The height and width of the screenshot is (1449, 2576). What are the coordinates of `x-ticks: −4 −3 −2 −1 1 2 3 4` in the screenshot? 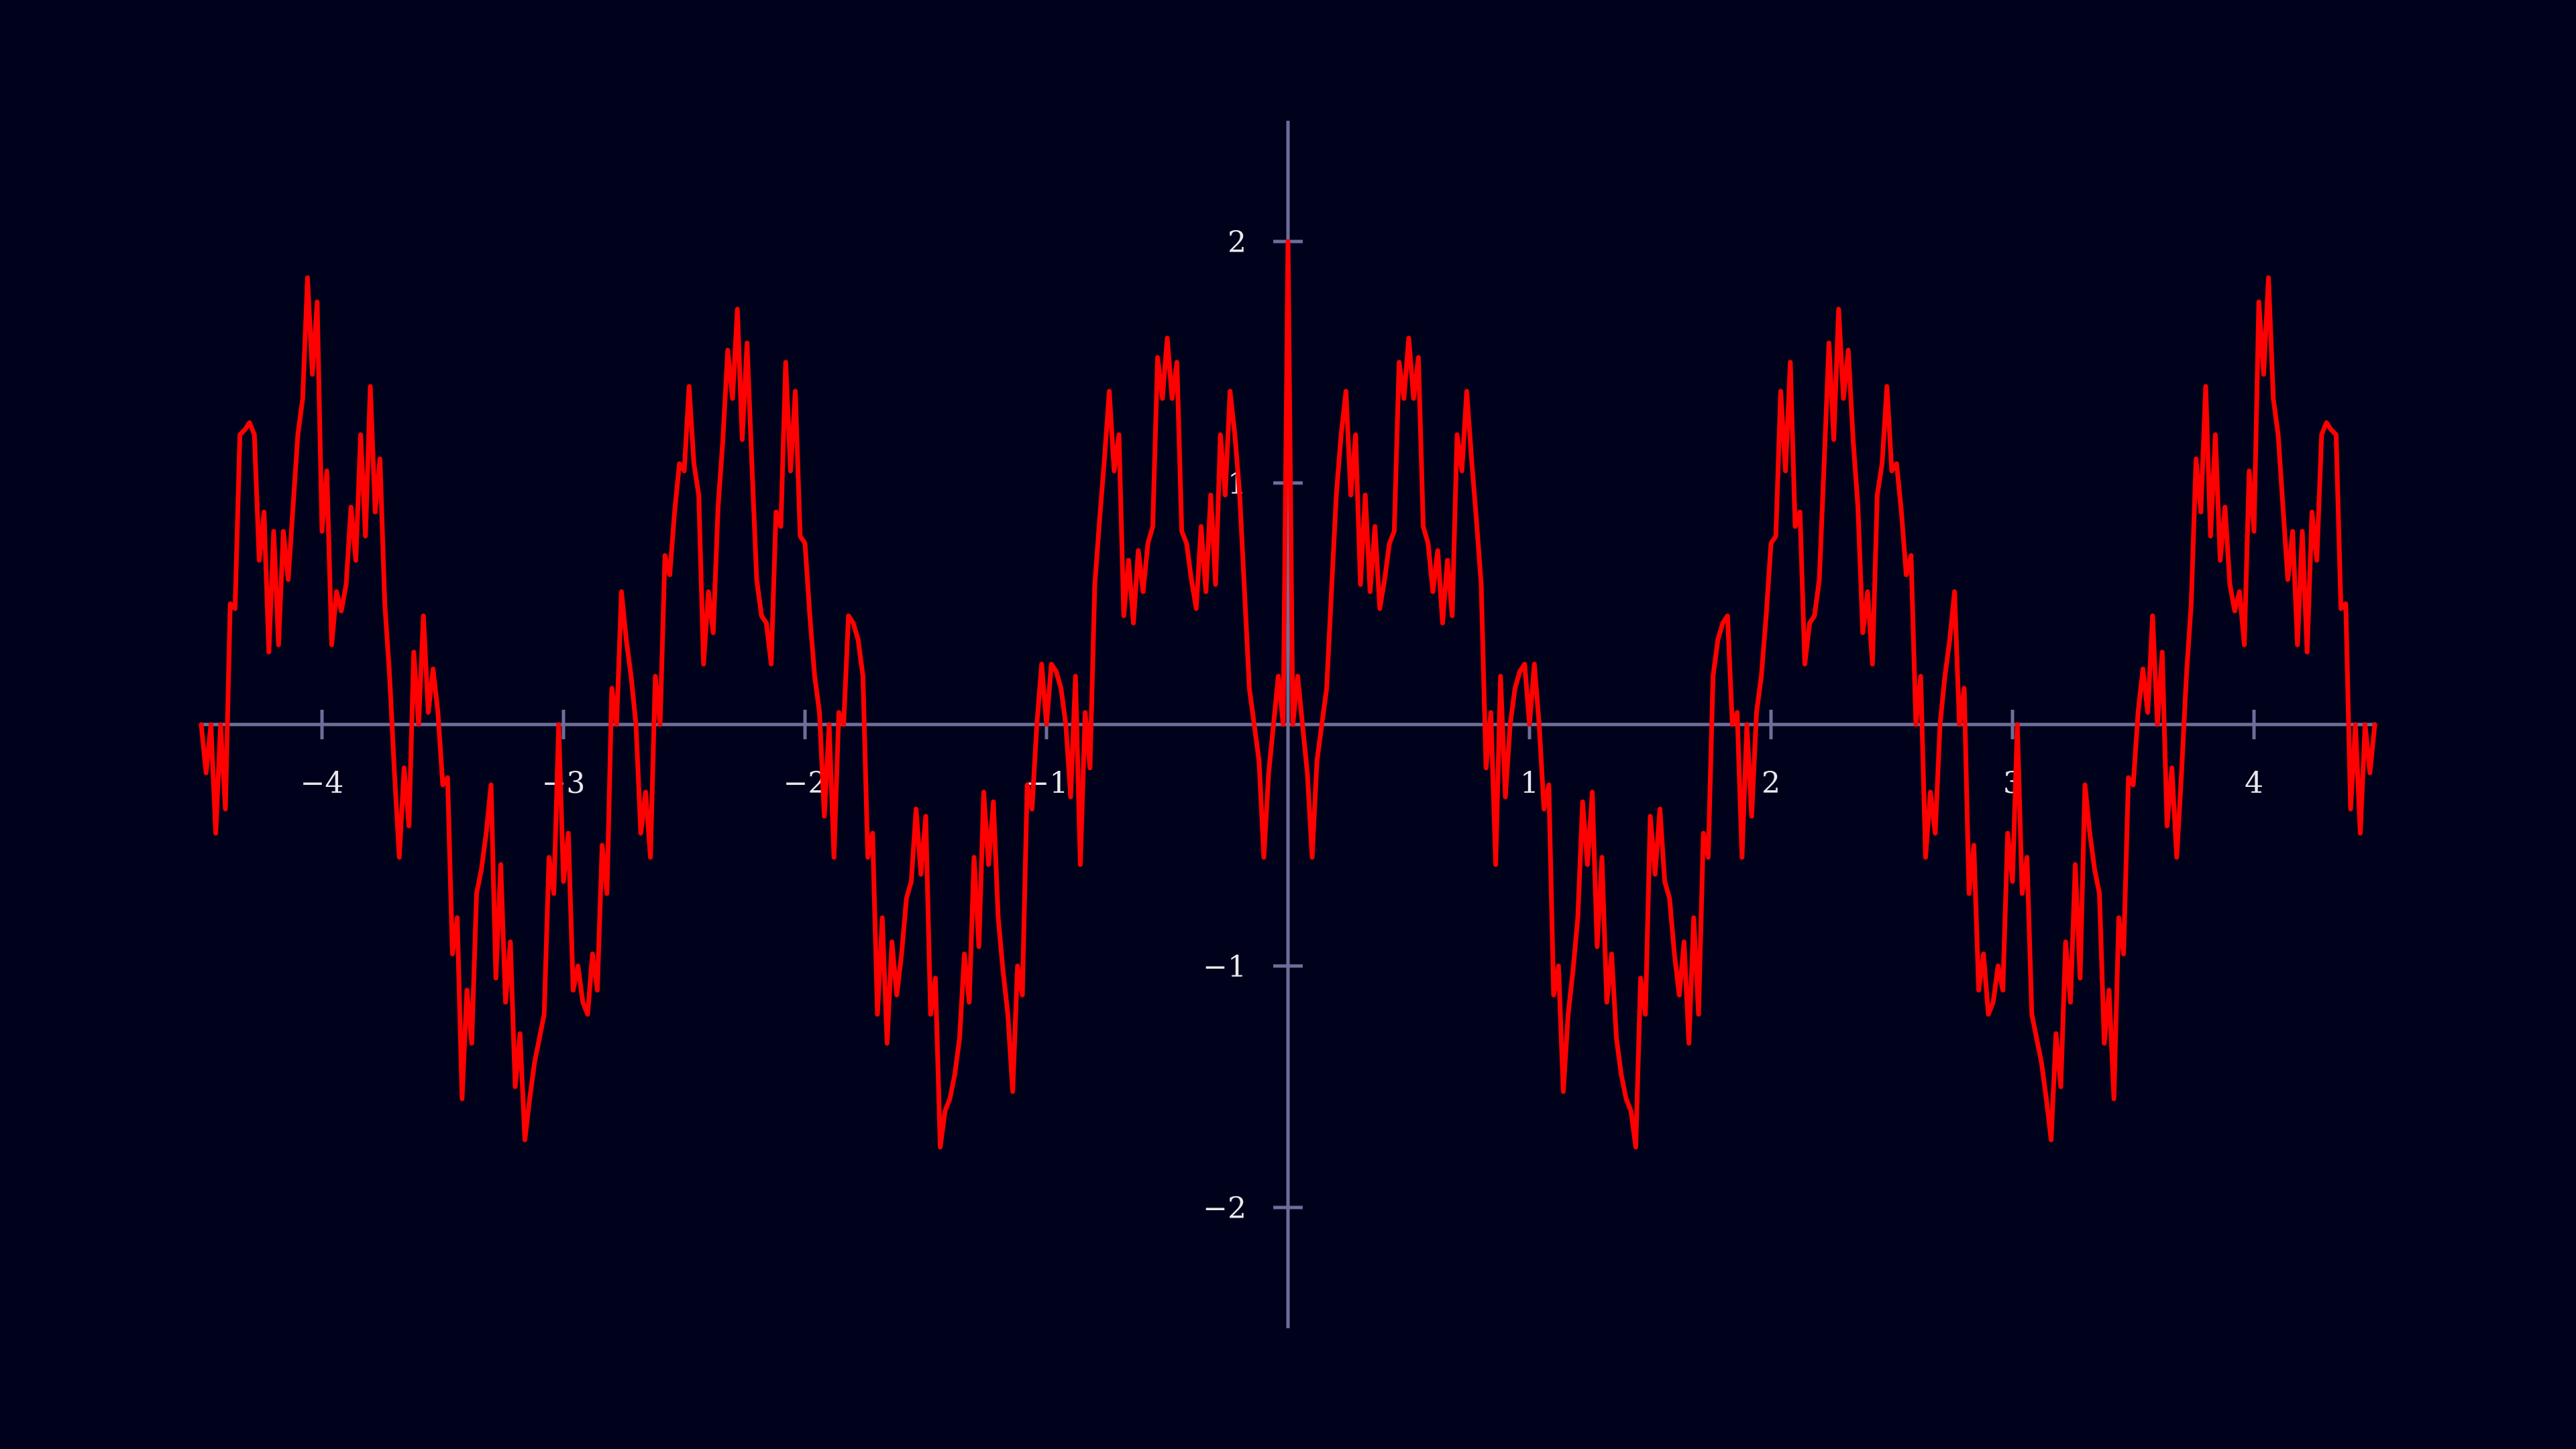 It's located at (1282, 755).